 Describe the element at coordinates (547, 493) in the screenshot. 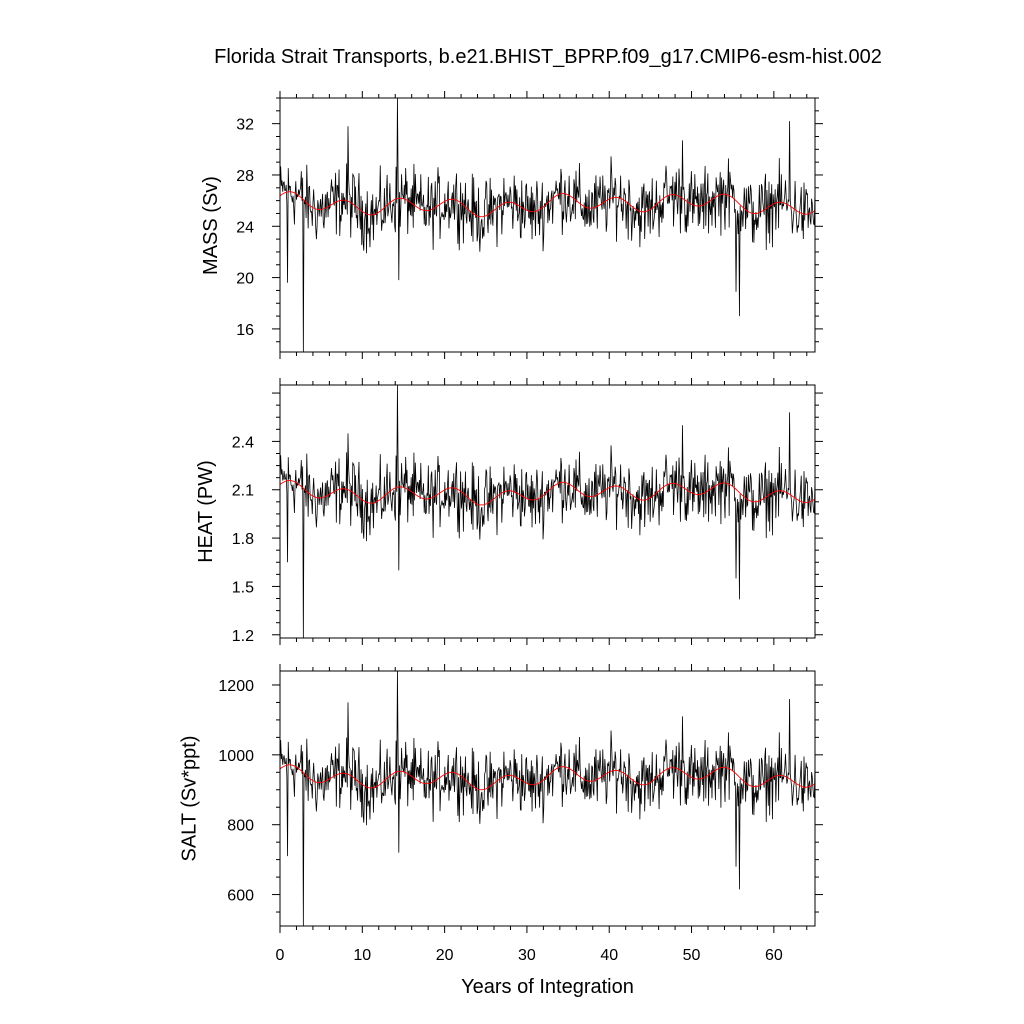

I see `series-line-smoothed-heat` at that location.